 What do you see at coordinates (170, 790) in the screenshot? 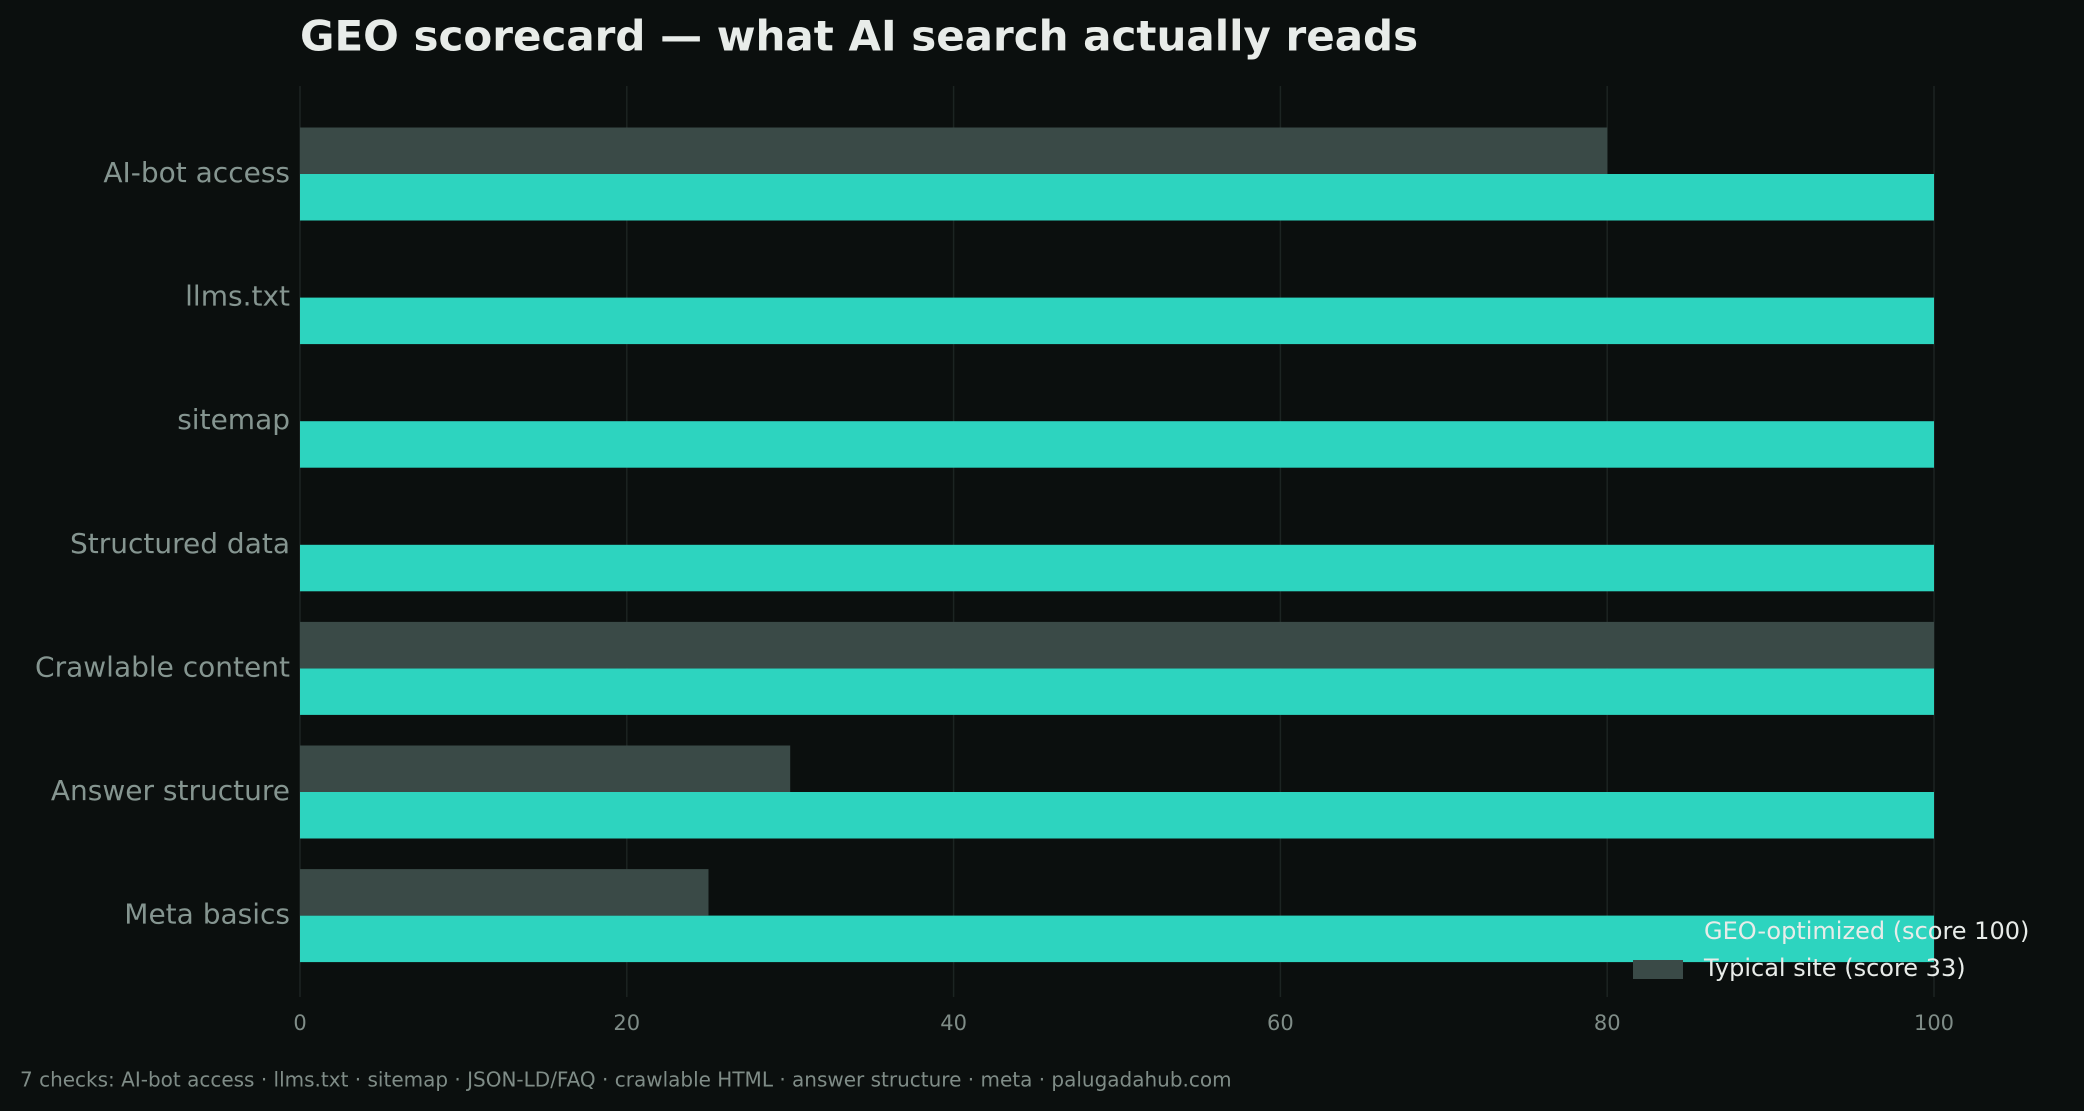
I see `y-tick-label: Answer structure` at bounding box center [170, 790].